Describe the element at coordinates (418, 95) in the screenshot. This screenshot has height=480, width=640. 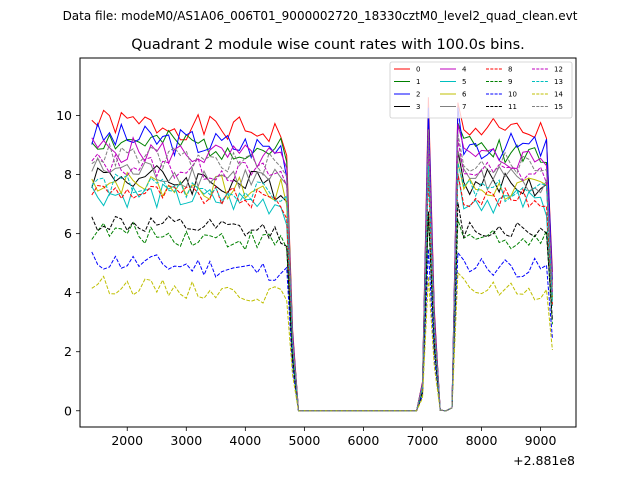
I see `legend-label-2: 2` at that location.